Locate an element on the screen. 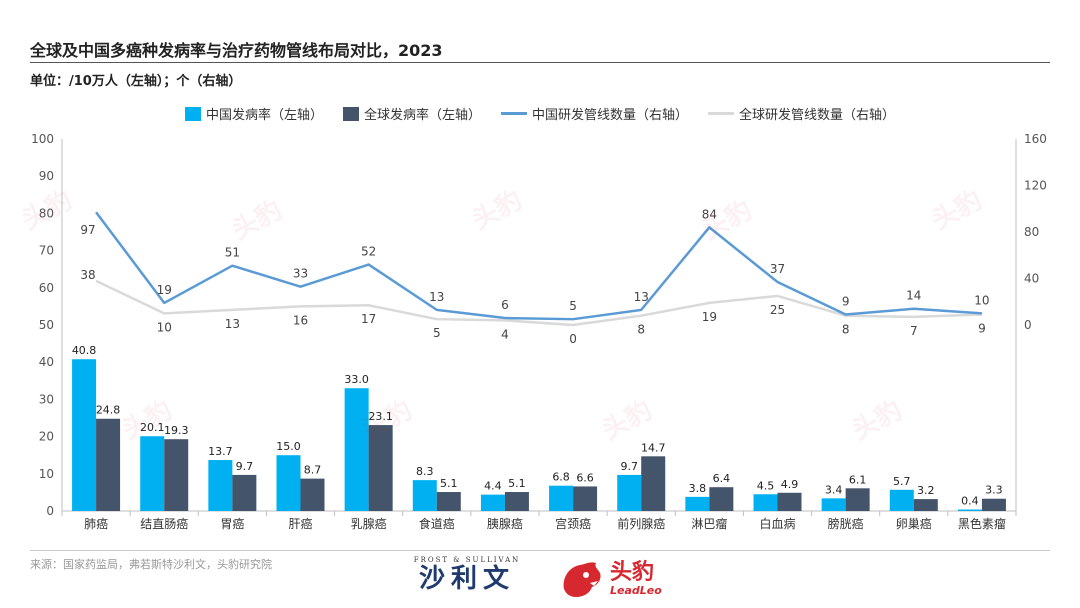  left-tick-label: 30 is located at coordinates (46, 399).